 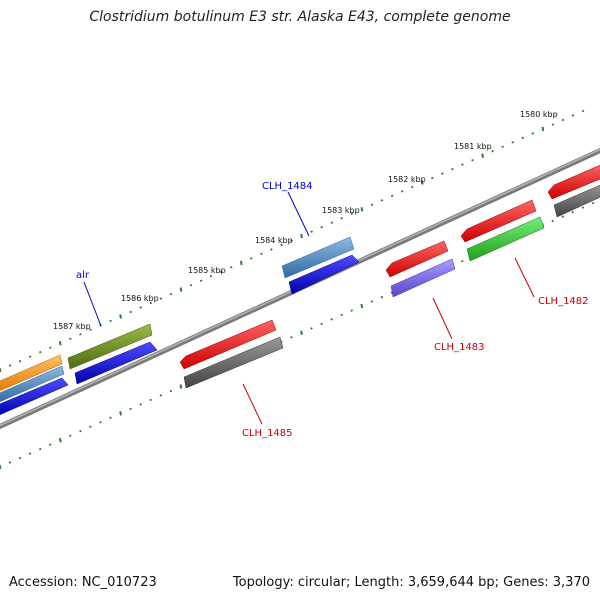 I want to click on tick-label-1586: 1586 kbp, so click(x=140, y=298).